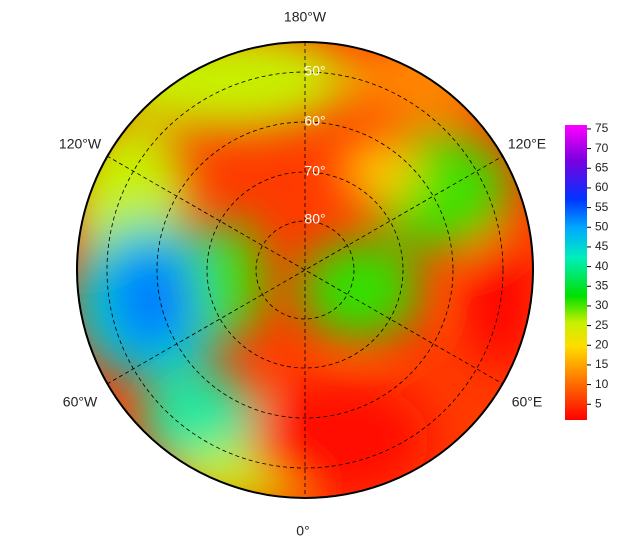 This screenshot has width=625, height=557. Describe the element at coordinates (598, 403) in the screenshot. I see `colorbar-tick-label: 5` at that location.